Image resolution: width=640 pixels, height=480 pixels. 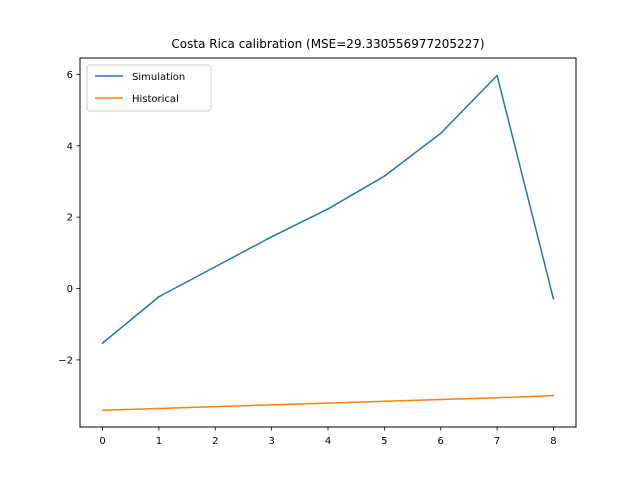 What do you see at coordinates (497, 441) in the screenshot?
I see `x-tick-label: 7` at bounding box center [497, 441].